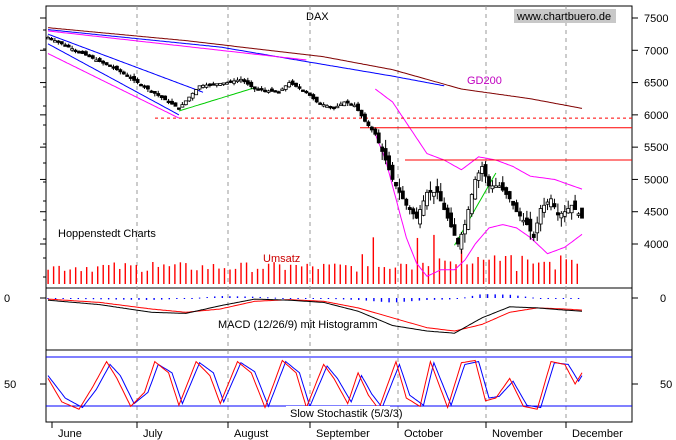 Image resolution: width=676 pixels, height=440 pixels. What do you see at coordinates (298, 325) in the screenshot?
I see `macd-label: MACD (12/26/9) mit Histogramm` at bounding box center [298, 325].